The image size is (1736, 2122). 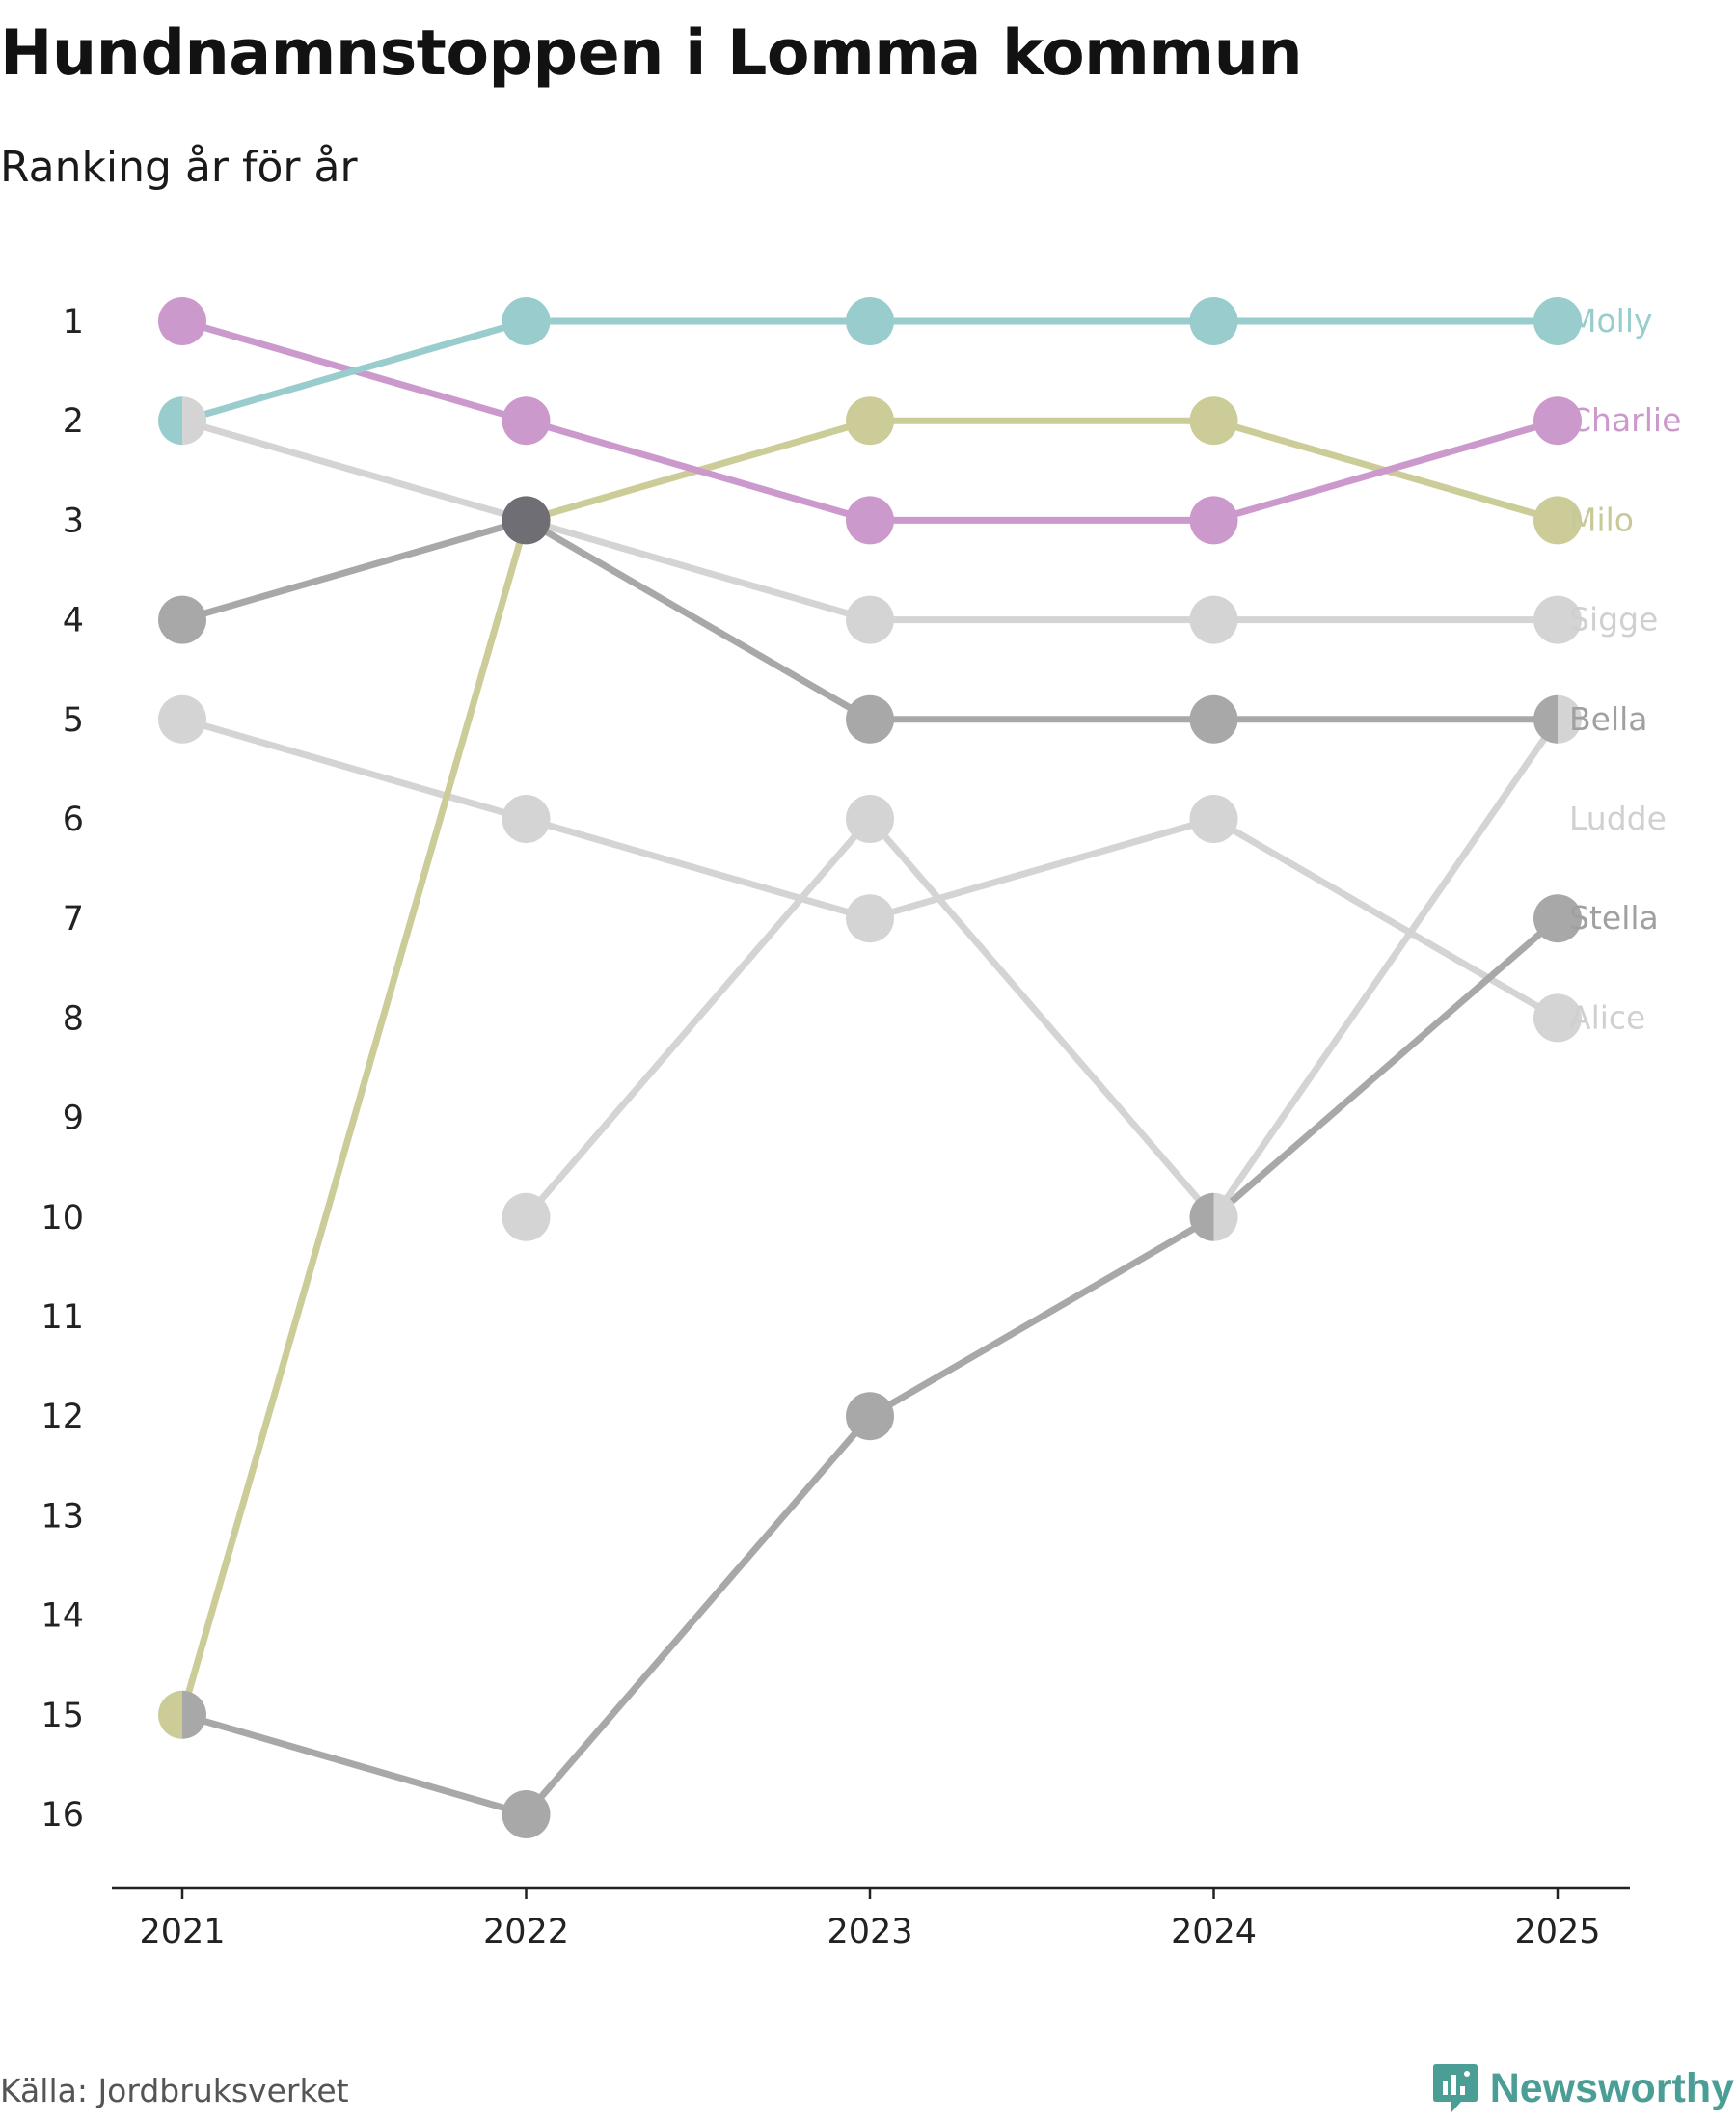 What do you see at coordinates (63, 1816) in the screenshot?
I see `y-tick-label-16: 16` at bounding box center [63, 1816].